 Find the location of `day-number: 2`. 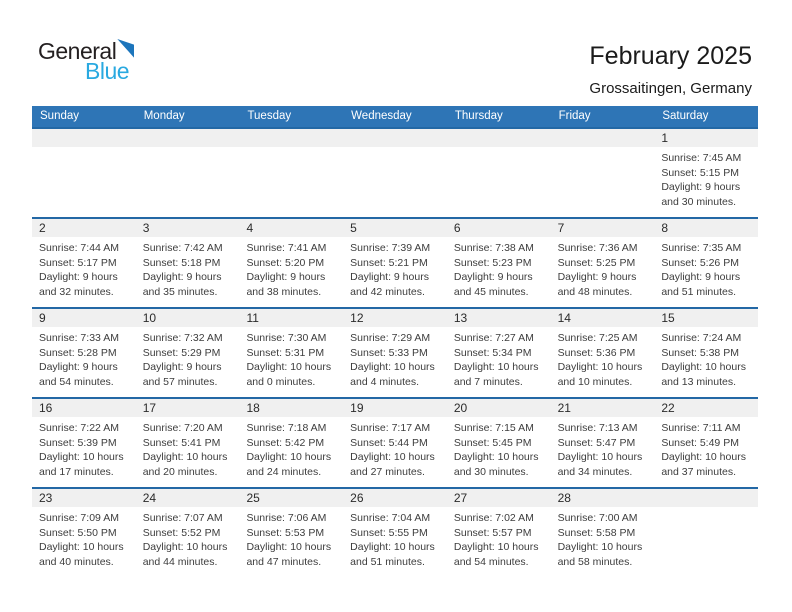

day-number: 2 is located at coordinates (84, 228).